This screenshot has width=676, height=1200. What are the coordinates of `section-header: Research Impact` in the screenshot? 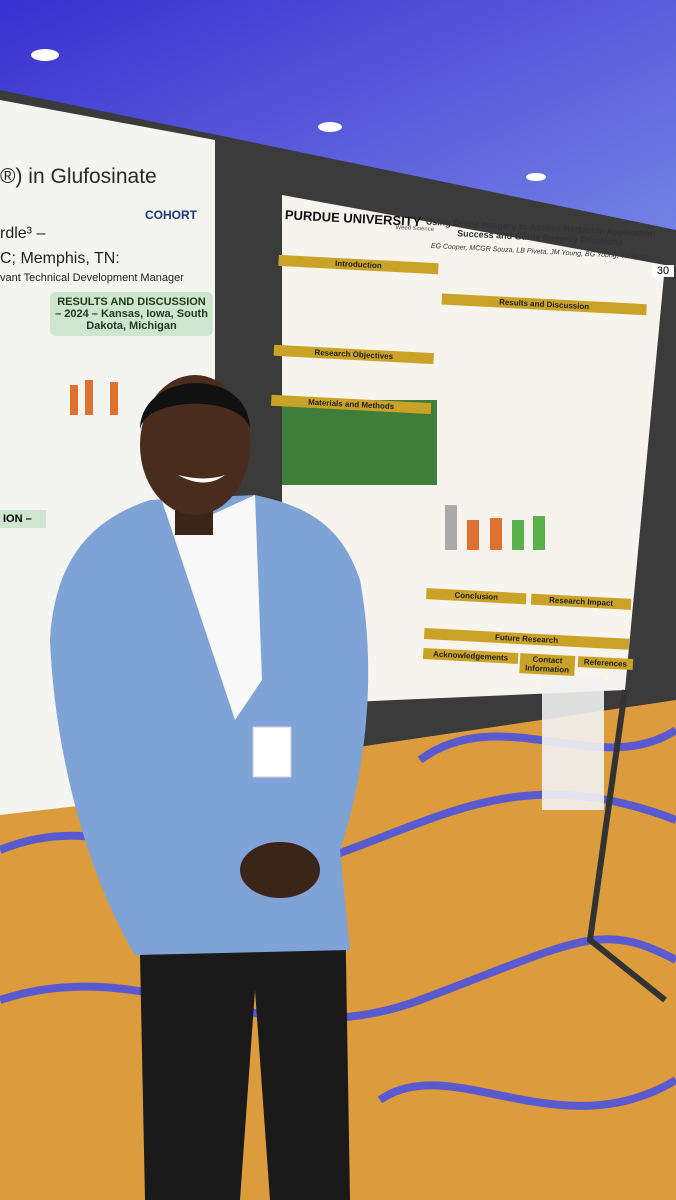 It's located at (581, 601).